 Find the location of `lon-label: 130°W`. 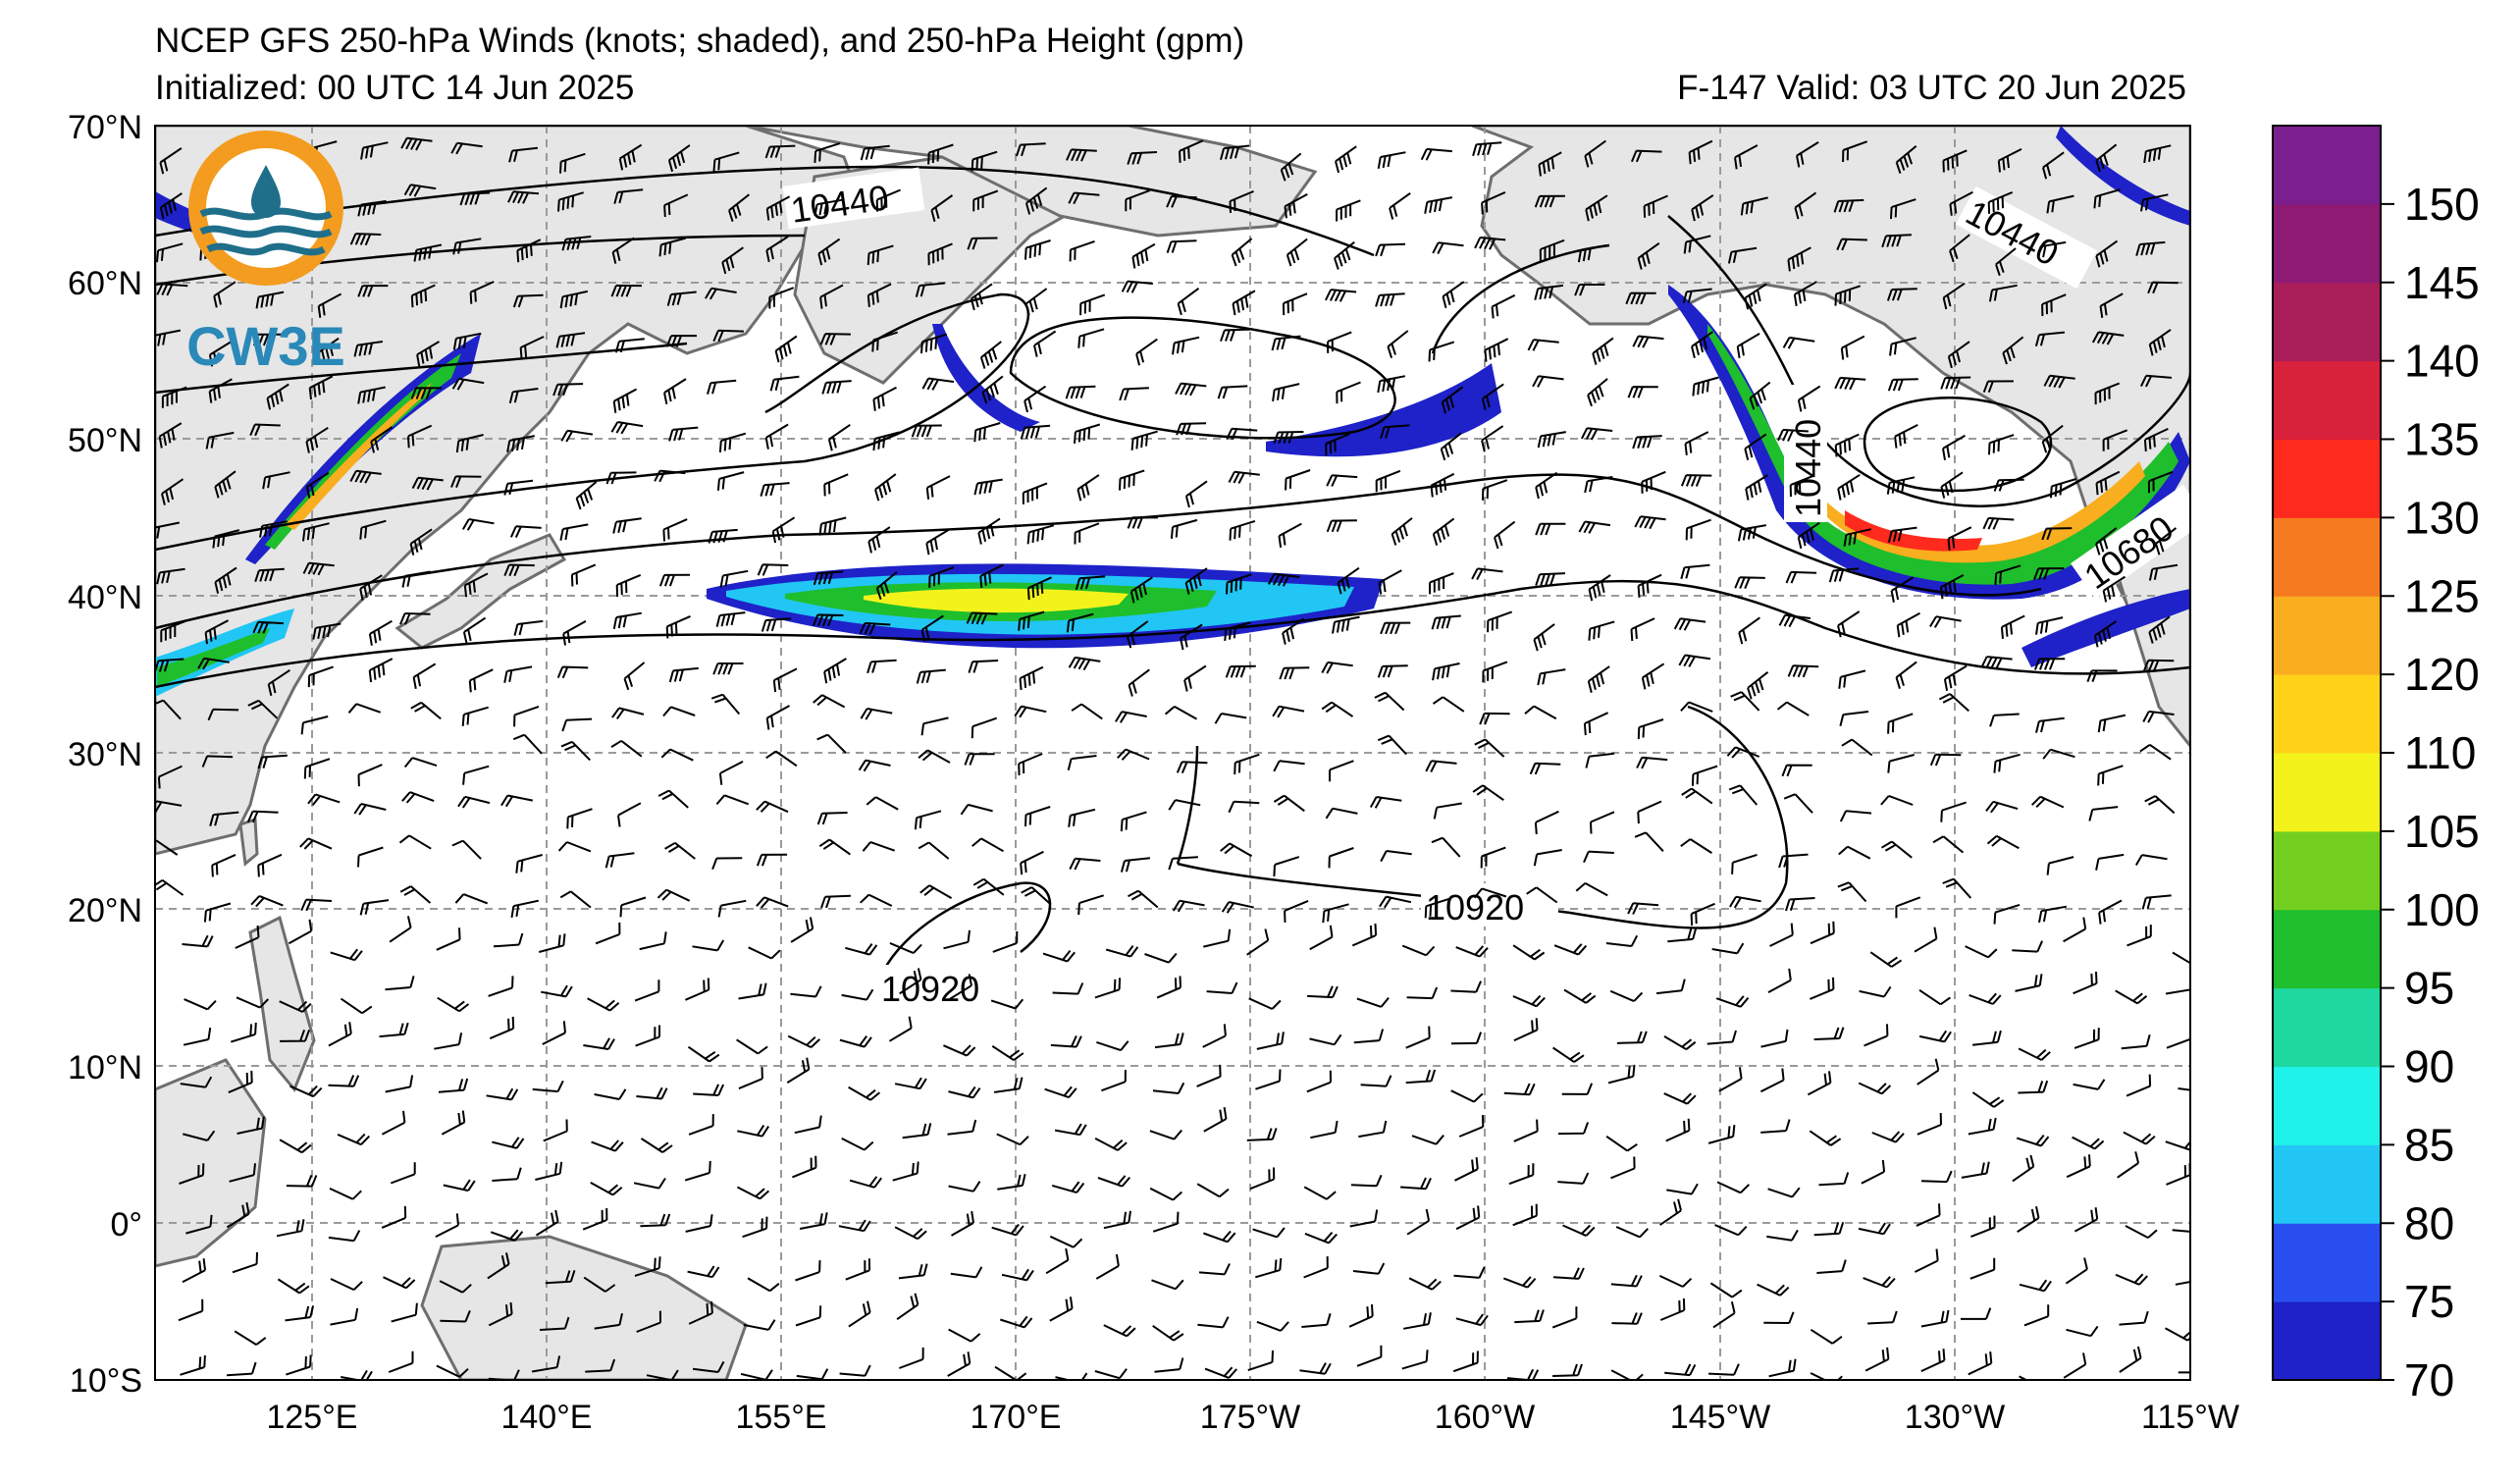

lon-label: 130°W is located at coordinates (1955, 1417).